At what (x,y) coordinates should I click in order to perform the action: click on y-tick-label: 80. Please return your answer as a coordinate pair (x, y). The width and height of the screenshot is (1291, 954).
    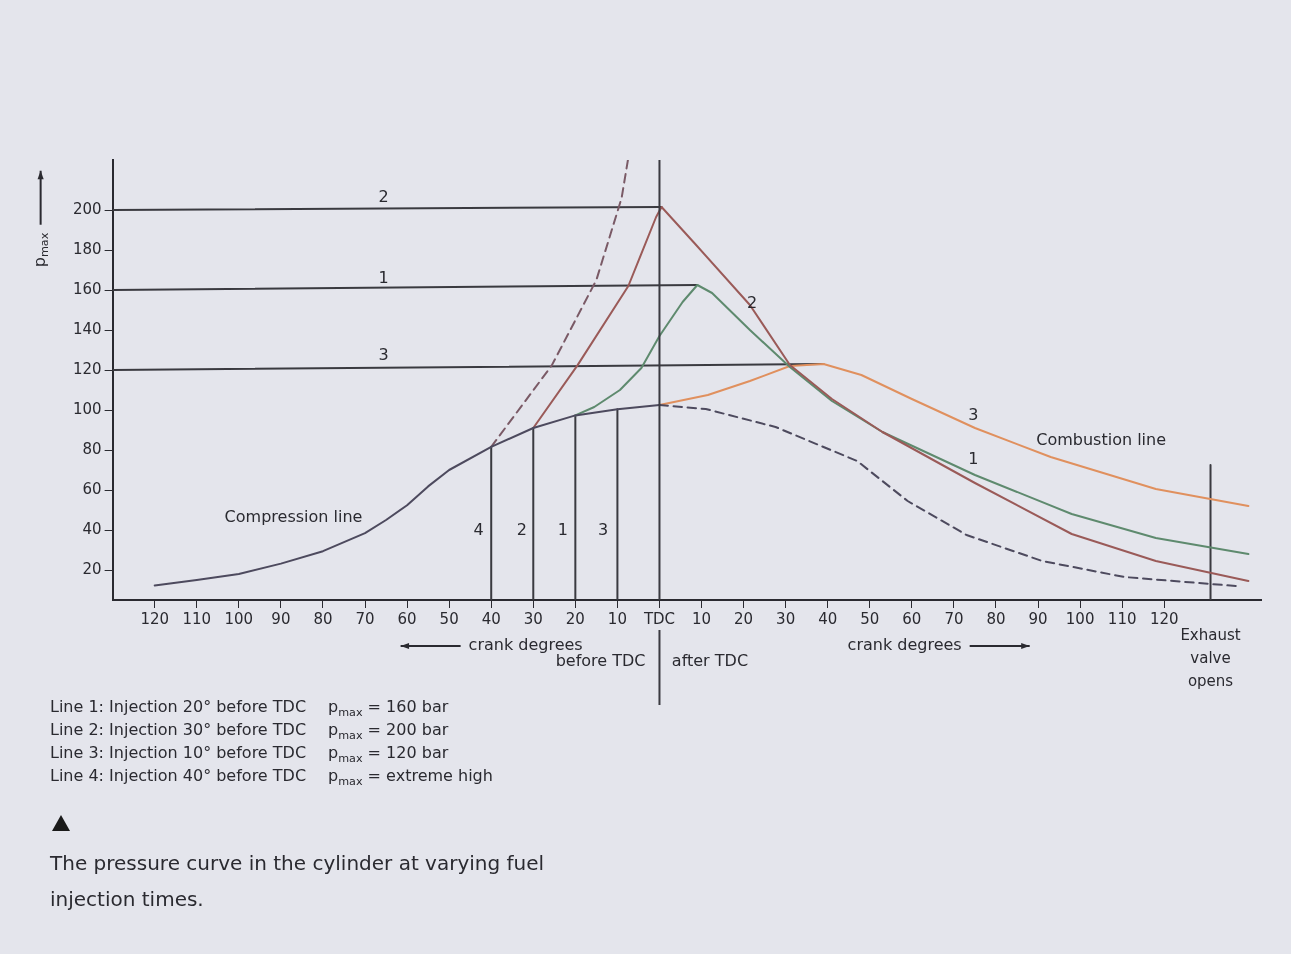
    Looking at the image, I should click on (92, 448).